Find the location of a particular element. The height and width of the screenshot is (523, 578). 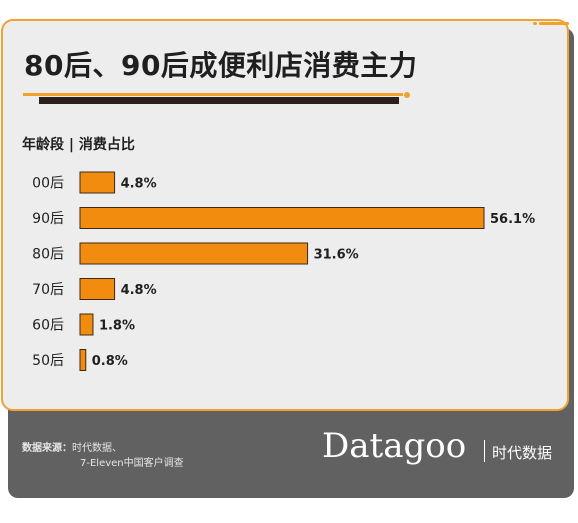

title-underline is located at coordinates (213, 94).